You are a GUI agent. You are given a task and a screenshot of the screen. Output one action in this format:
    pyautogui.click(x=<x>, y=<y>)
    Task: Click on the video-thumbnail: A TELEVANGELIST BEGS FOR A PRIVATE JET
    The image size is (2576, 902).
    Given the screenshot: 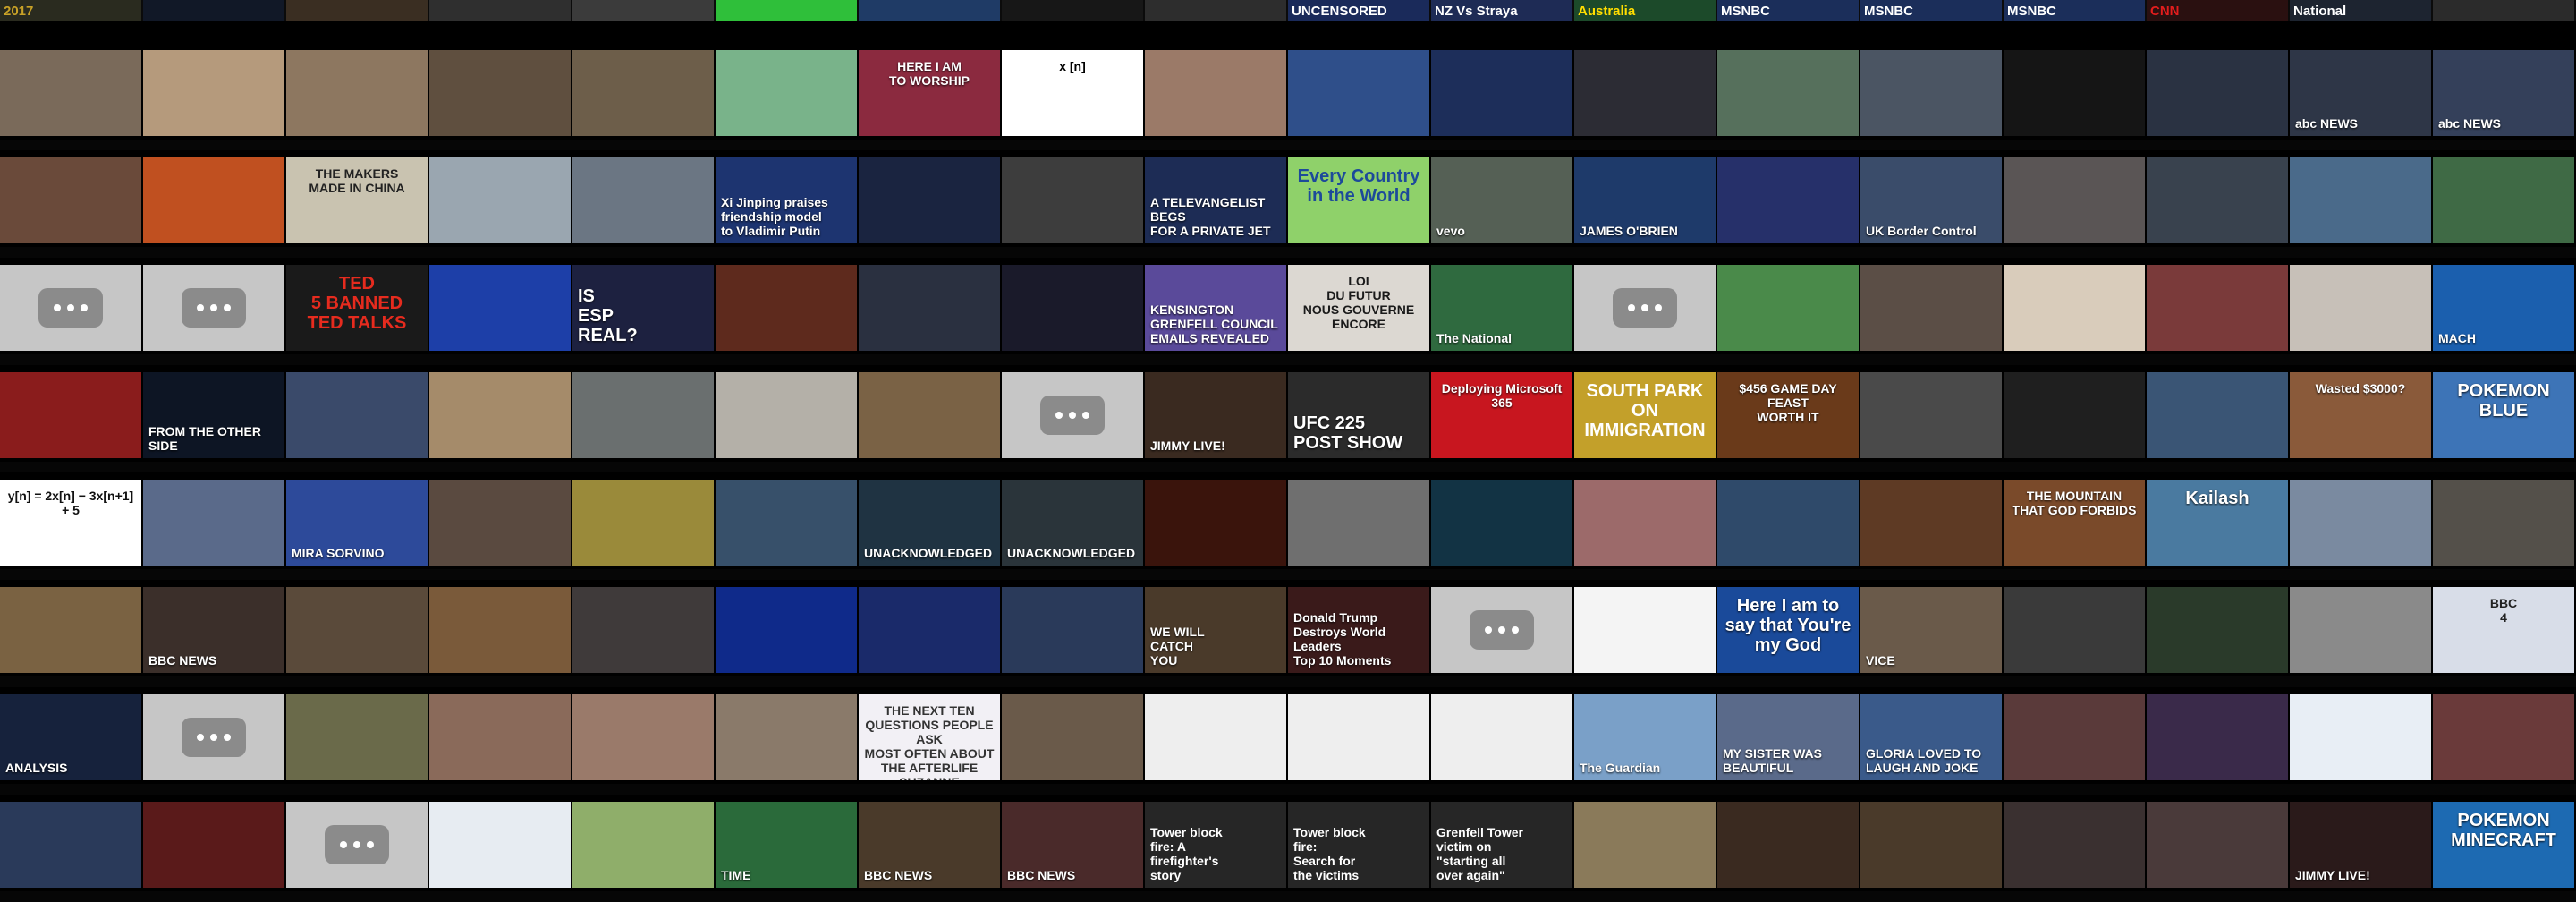 What is the action you would take?
    pyautogui.click(x=1215, y=200)
    